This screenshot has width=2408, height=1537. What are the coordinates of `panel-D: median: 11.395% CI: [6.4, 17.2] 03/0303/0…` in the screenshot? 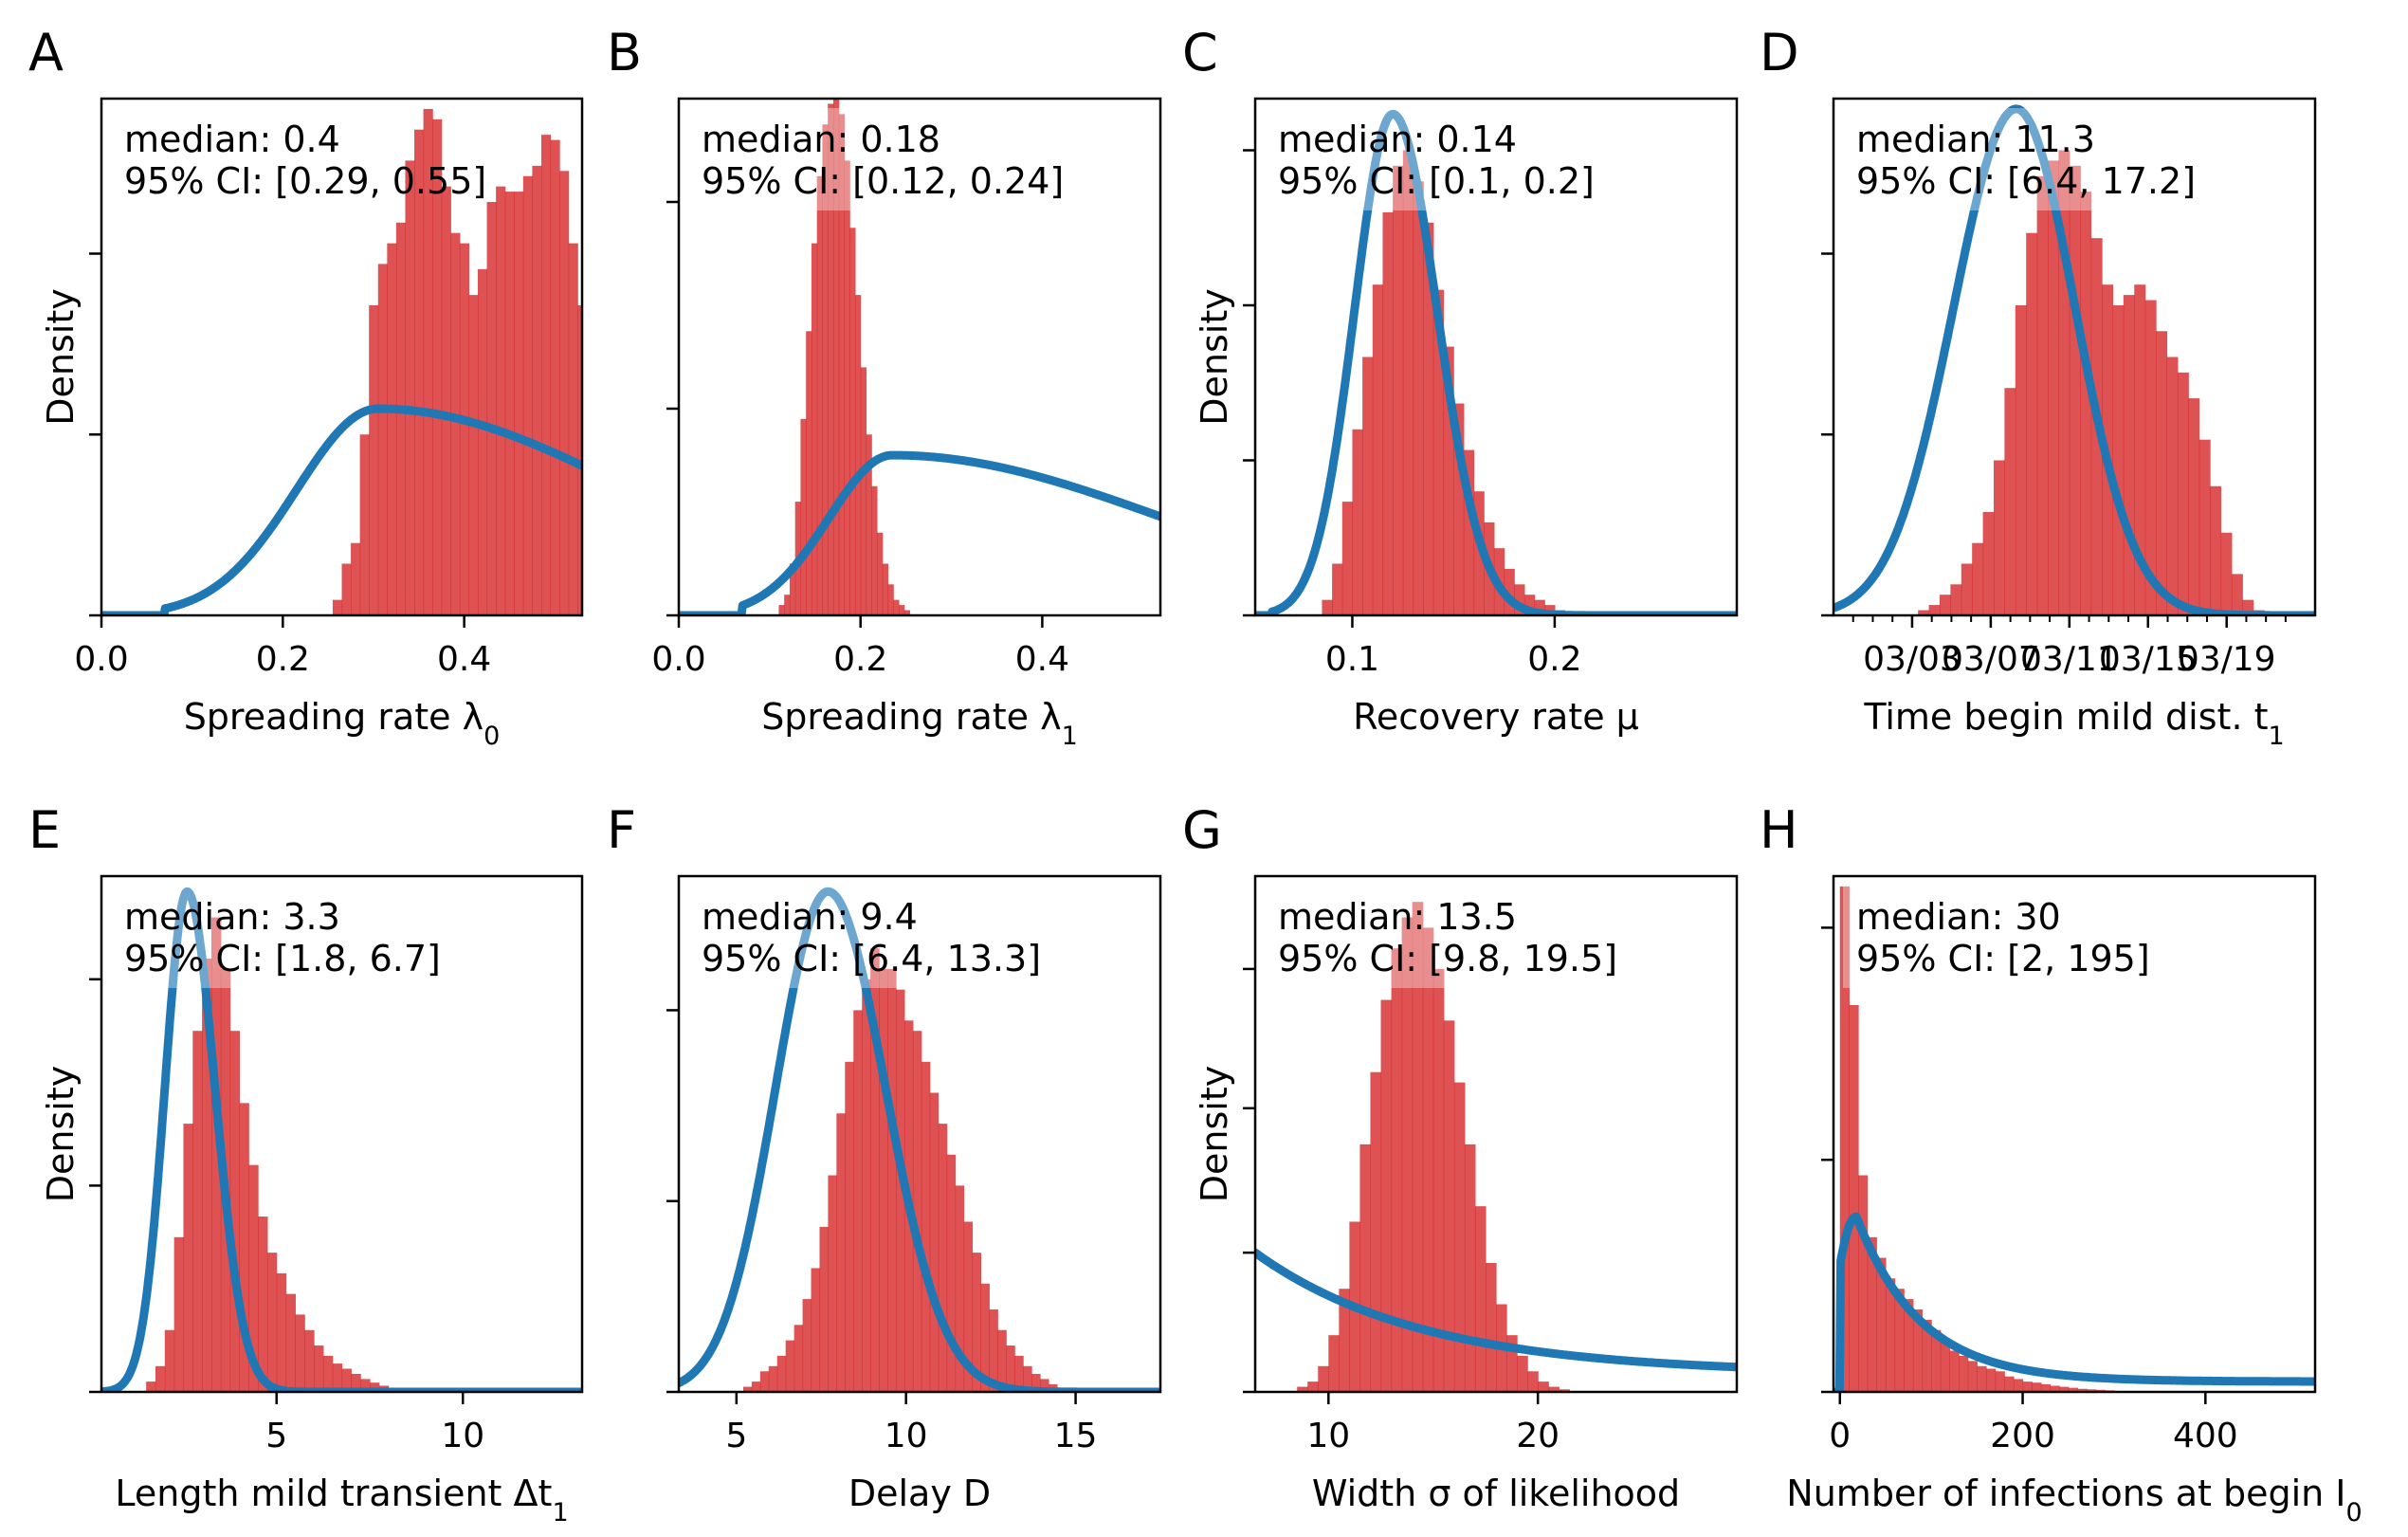 It's located at (2038, 387).